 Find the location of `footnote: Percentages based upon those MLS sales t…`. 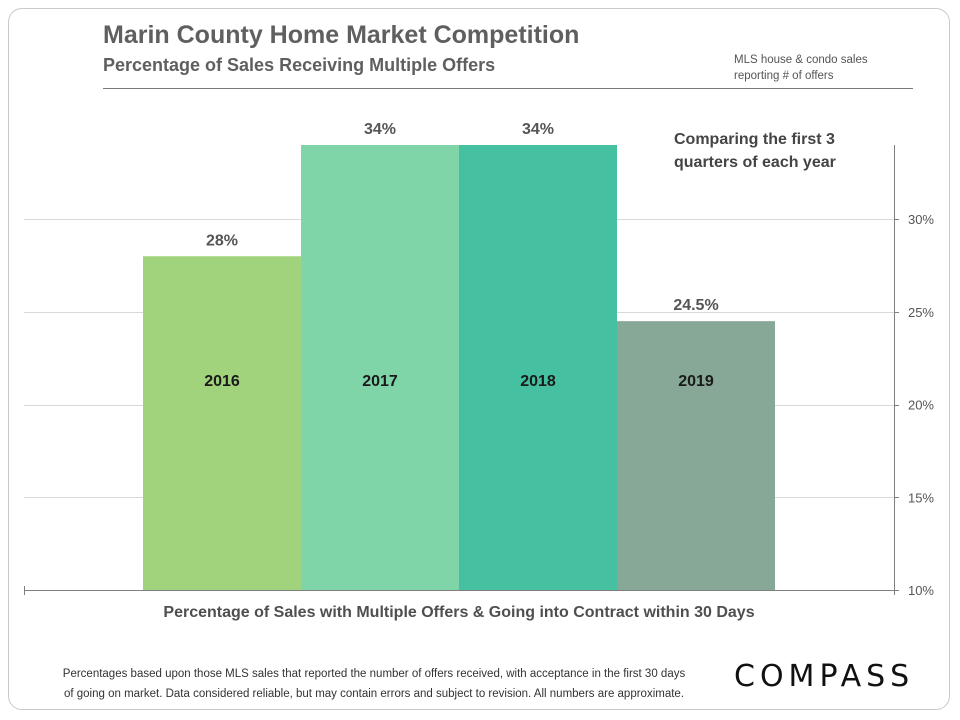

footnote: Percentages based upon those MLS sales t… is located at coordinates (374, 684).